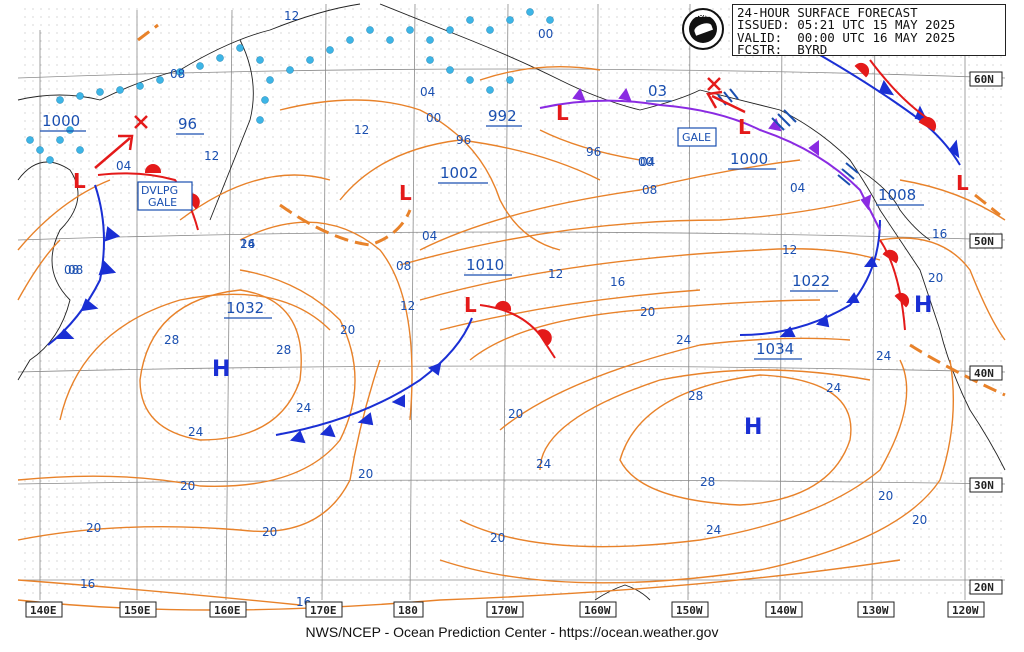  Describe the element at coordinates (846, 37) in the screenshot. I see `valid-time: VALID: 00:00 UTC 16 MAY 2025` at that location.